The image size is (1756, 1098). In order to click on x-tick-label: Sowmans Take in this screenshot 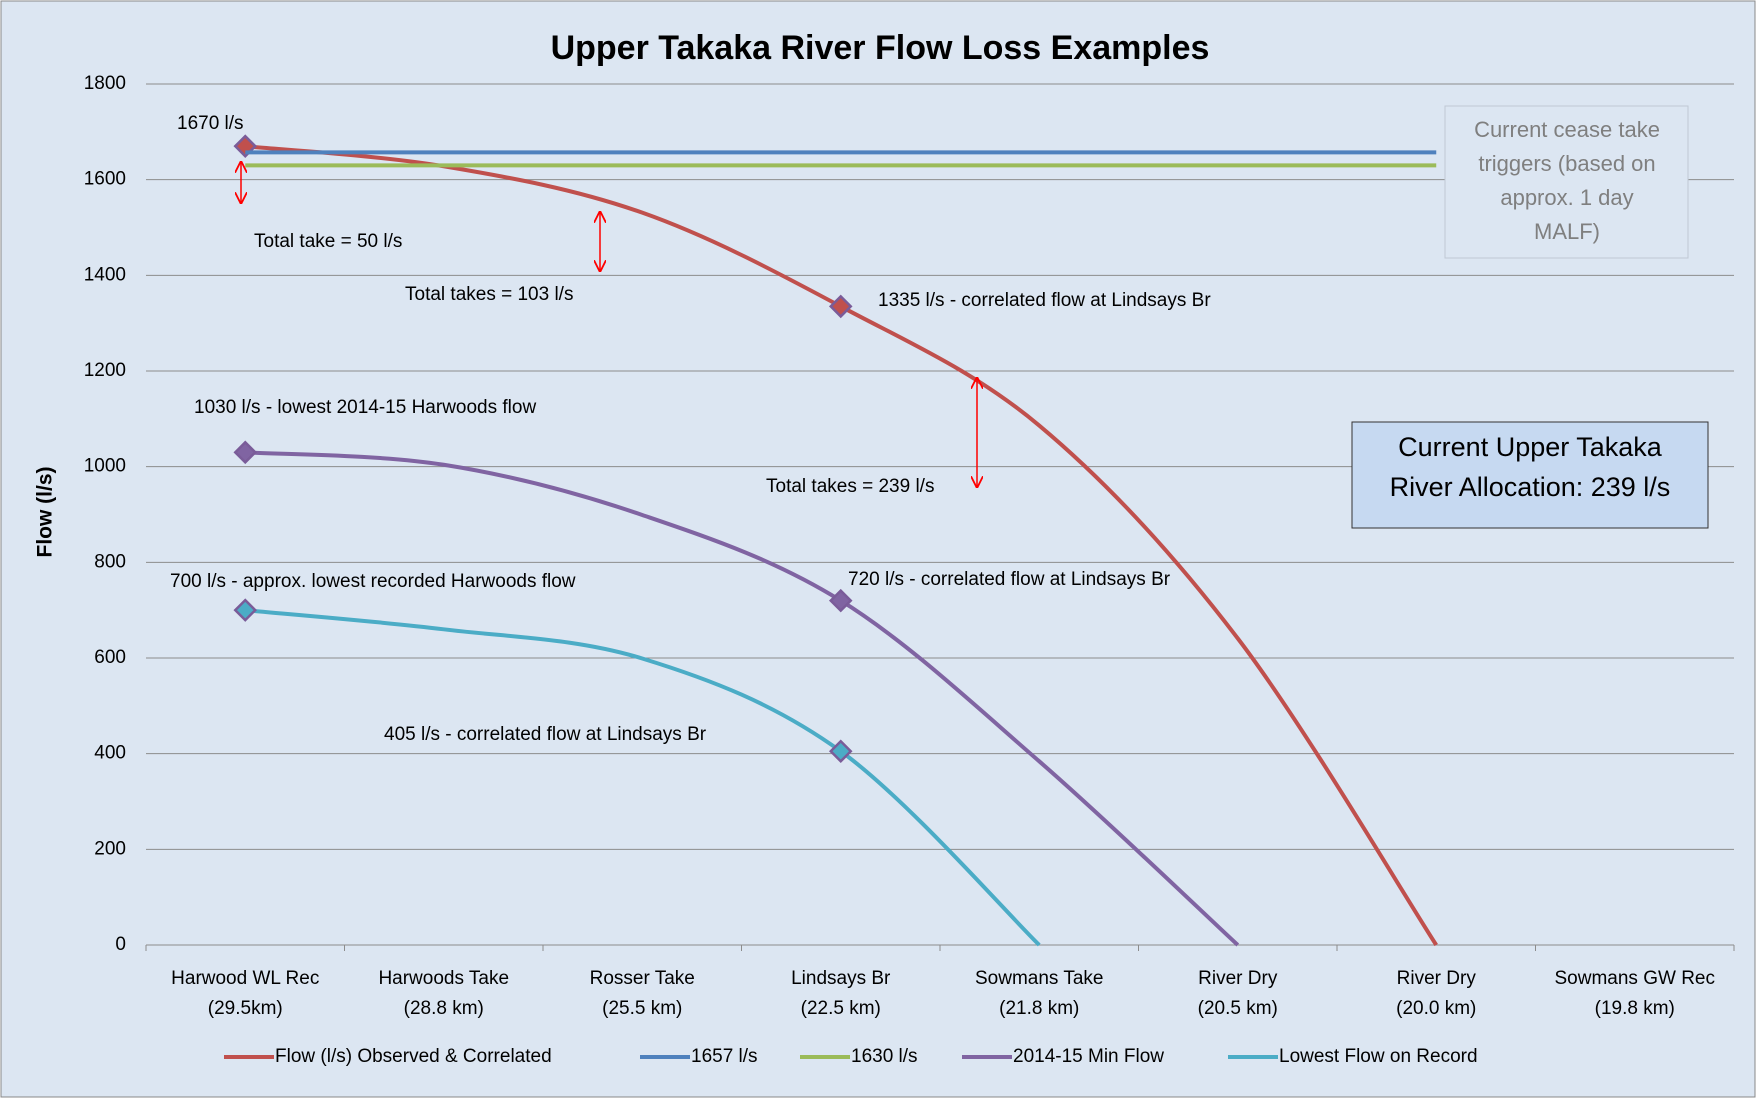, I will do `click(1039, 978)`.